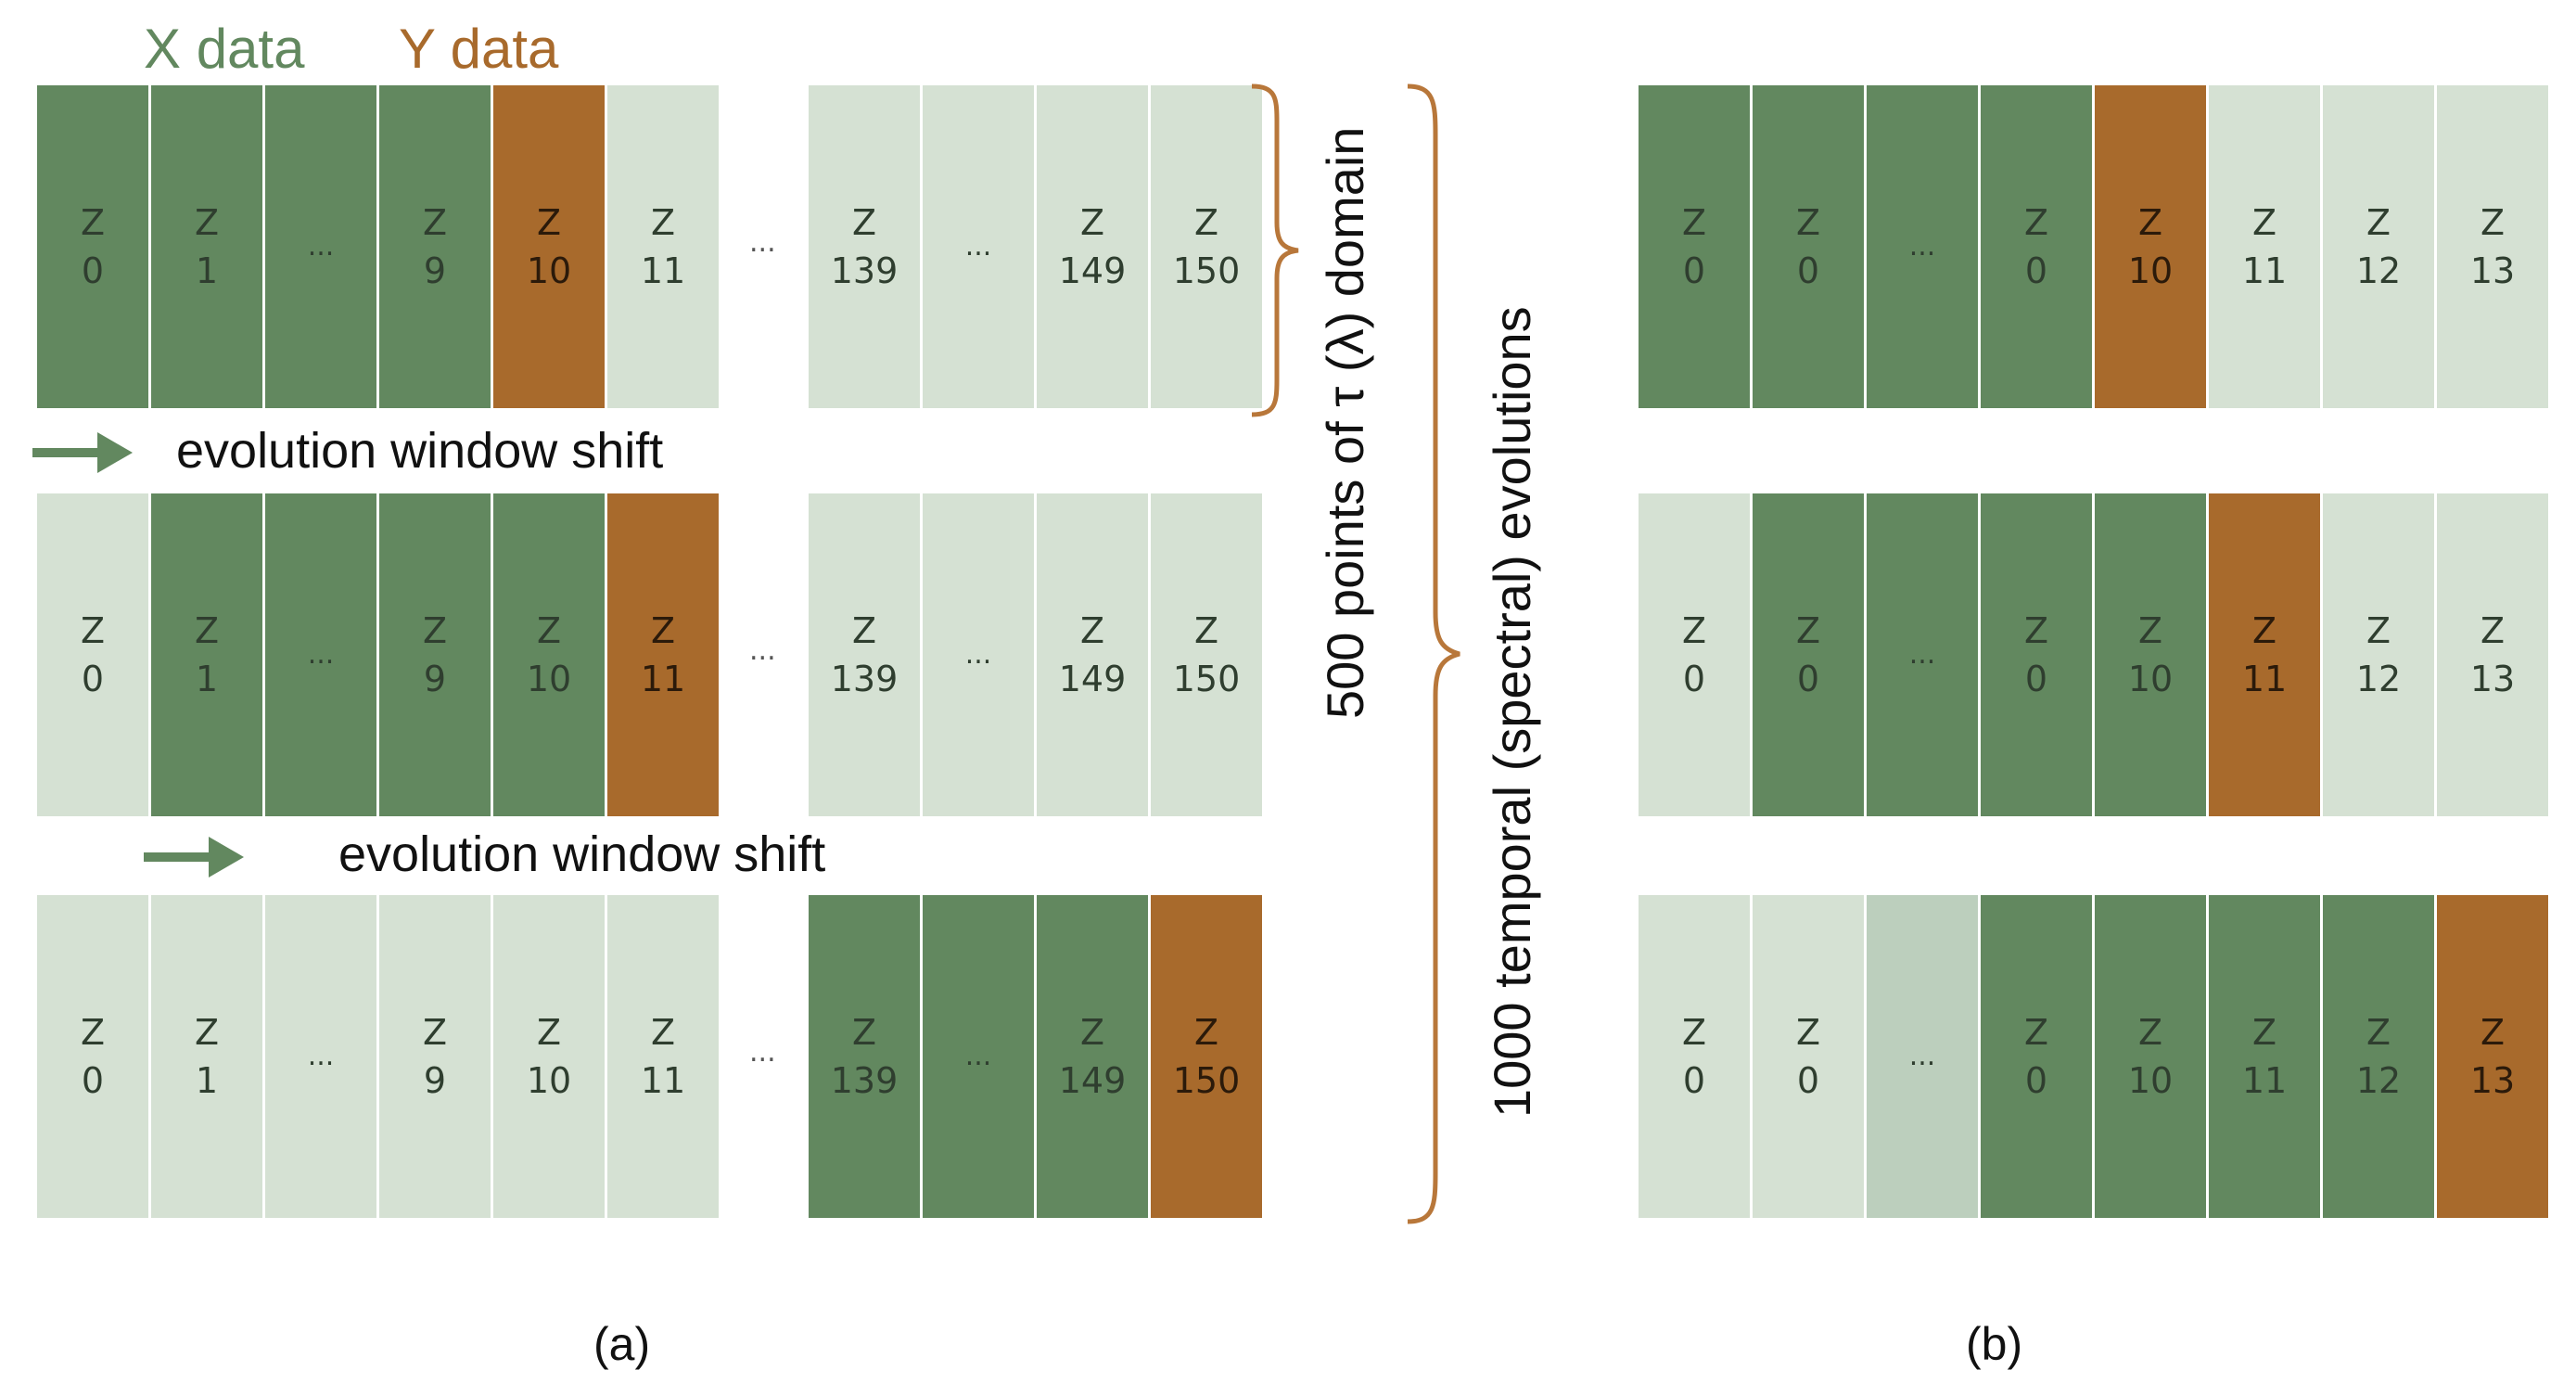 Image resolution: width=2576 pixels, height=1396 pixels. Describe the element at coordinates (1206, 654) in the screenshot. I see `cell-a-1-r3: Z 150` at that location.